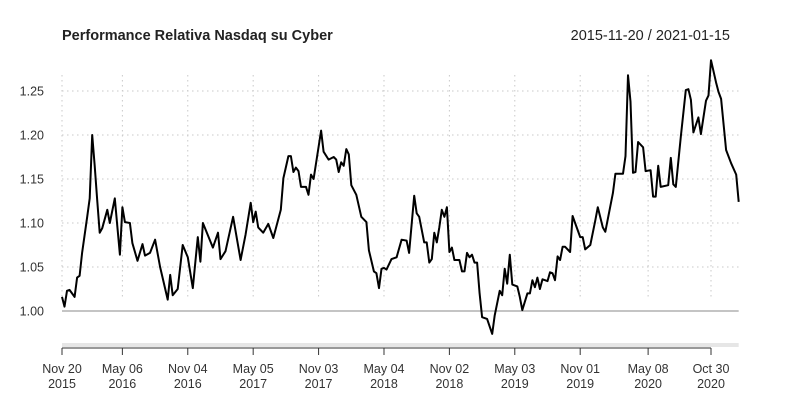 This screenshot has width=800, height=400. I want to click on chart-title: Performance Relativa Nasdaq su Cyber, so click(197, 36).